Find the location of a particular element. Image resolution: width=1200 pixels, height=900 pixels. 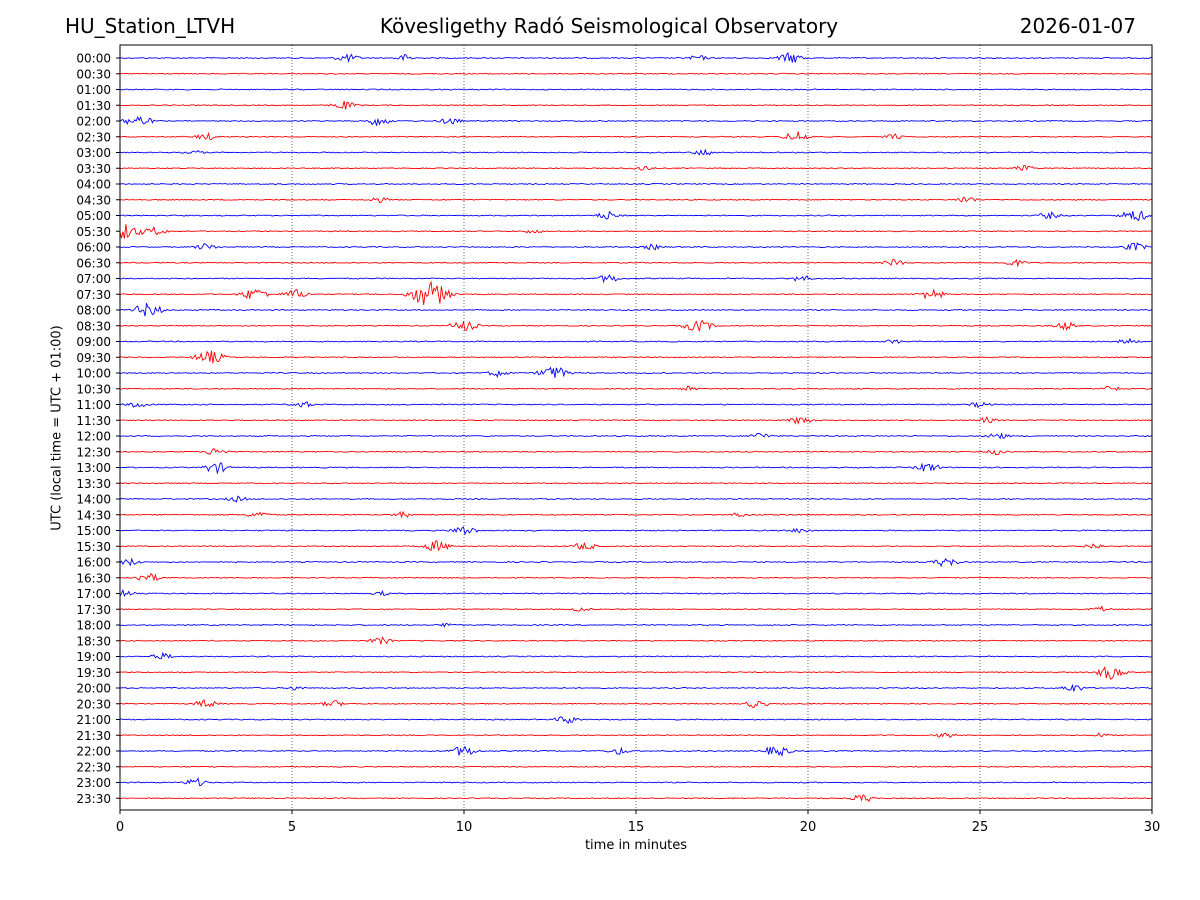

x-tick-label: 20 is located at coordinates (808, 827).